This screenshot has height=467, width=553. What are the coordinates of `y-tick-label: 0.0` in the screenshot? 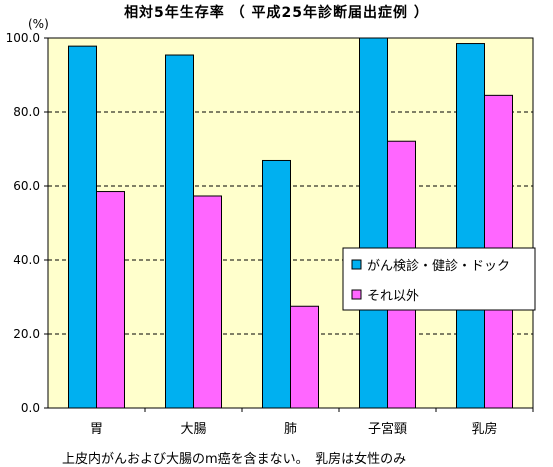 It's located at (30, 408).